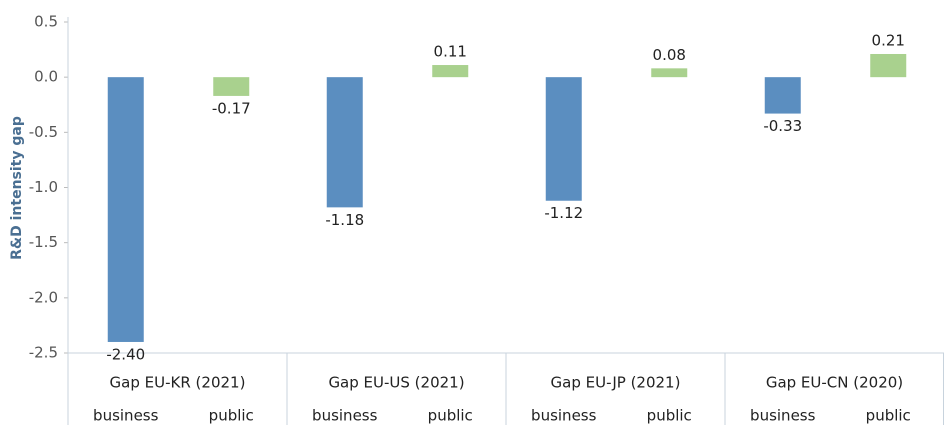  What do you see at coordinates (43, 242) in the screenshot?
I see `y-tick-label: -1.5` at bounding box center [43, 242].